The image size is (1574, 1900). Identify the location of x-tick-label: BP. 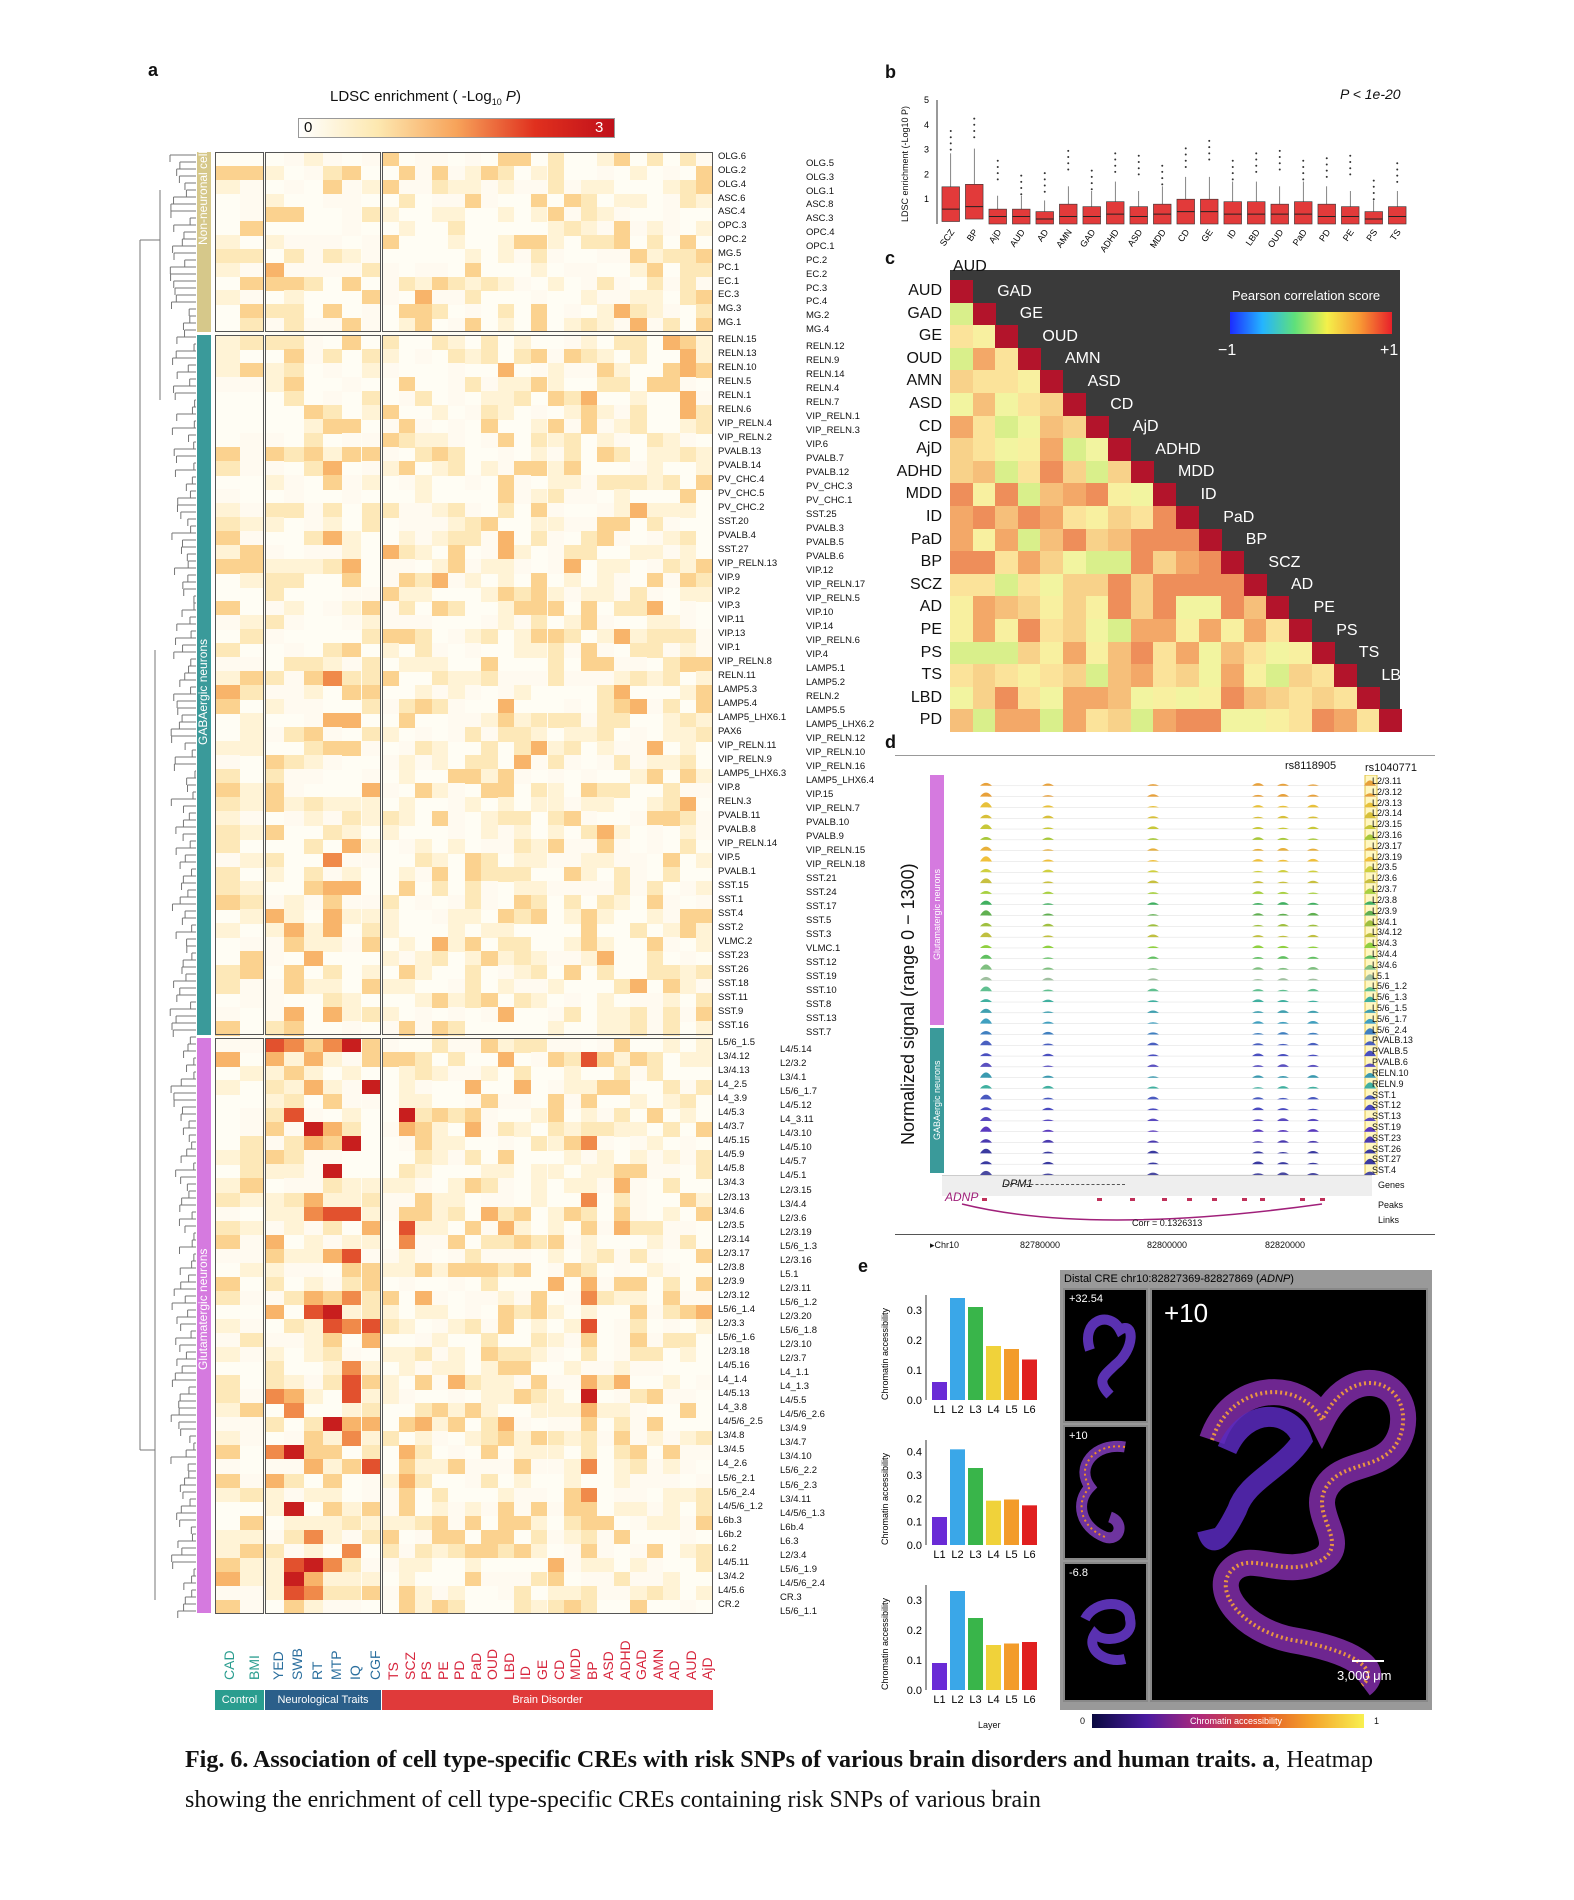
(972, 235).